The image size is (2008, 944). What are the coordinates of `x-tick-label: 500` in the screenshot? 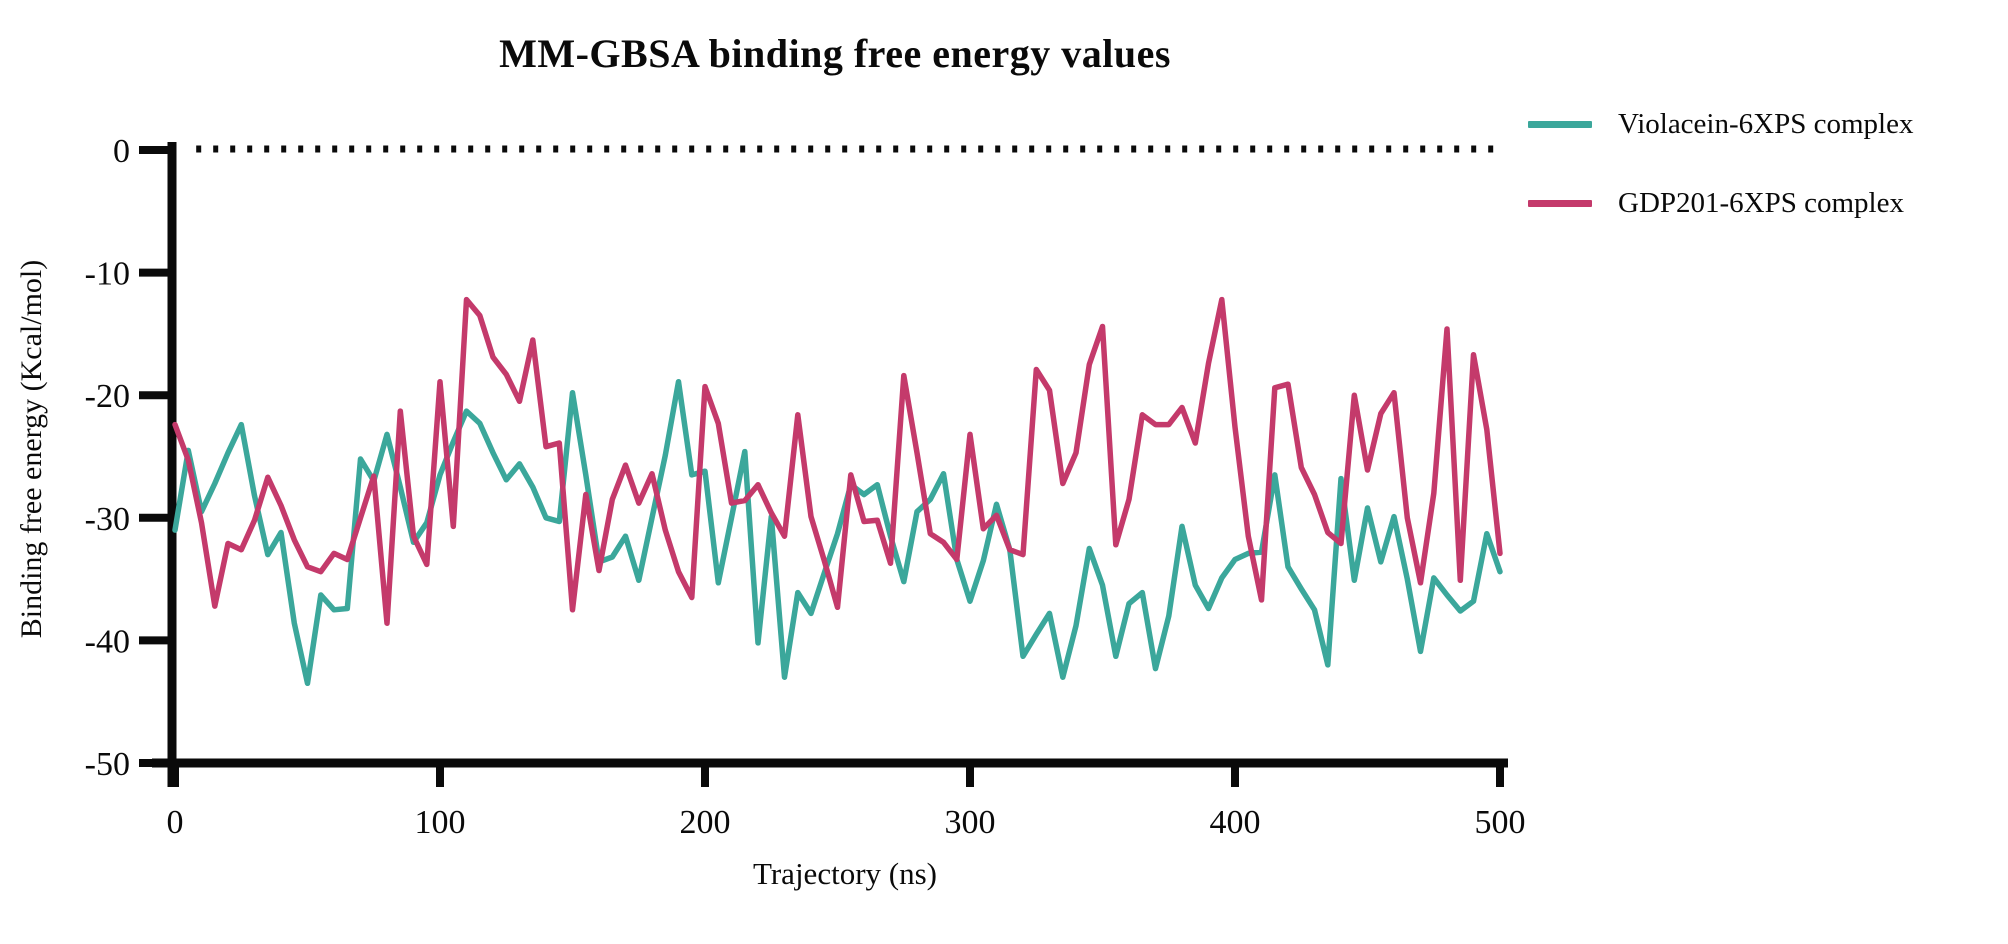 It's located at (1500, 822).